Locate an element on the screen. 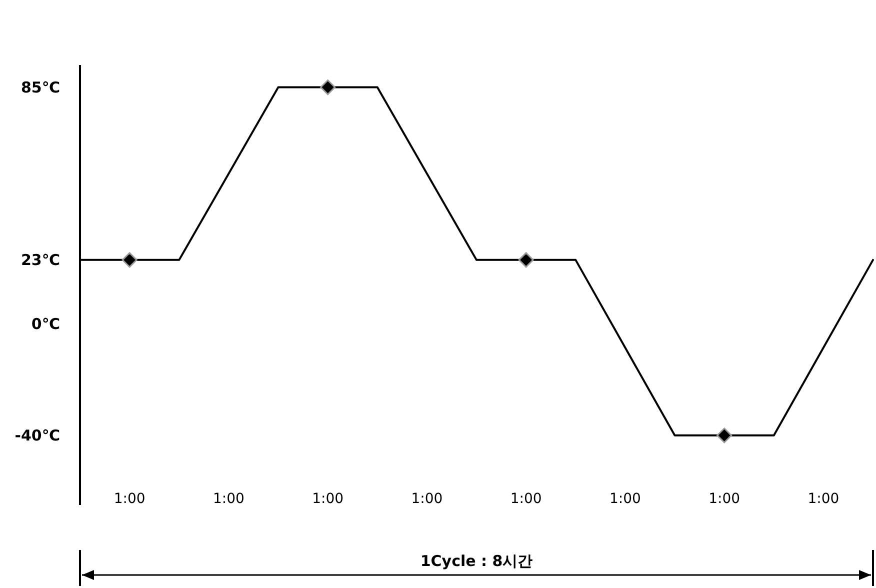  text: 1Cycle : 8시간 is located at coordinates (476, 561).